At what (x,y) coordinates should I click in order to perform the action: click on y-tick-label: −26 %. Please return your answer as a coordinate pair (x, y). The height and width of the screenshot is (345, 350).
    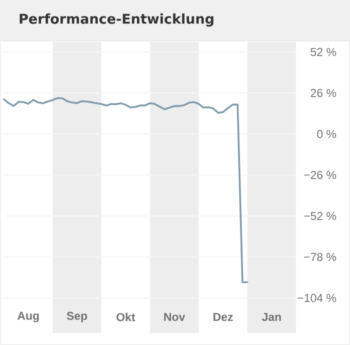
    Looking at the image, I should click on (320, 175).